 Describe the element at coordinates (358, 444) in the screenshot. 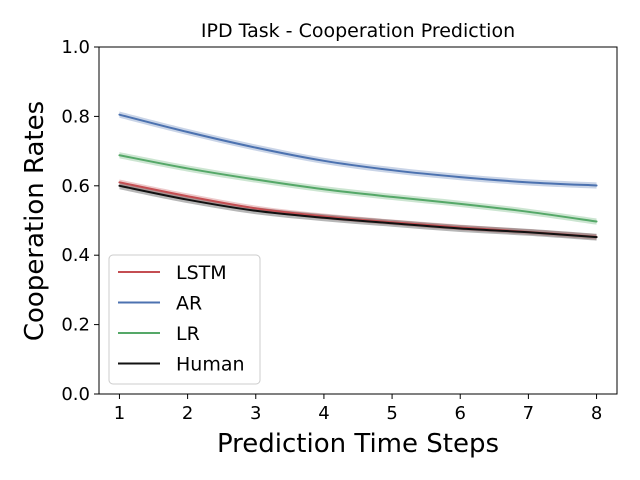

I see `x-axis-title: Prediction Time Steps` at that location.